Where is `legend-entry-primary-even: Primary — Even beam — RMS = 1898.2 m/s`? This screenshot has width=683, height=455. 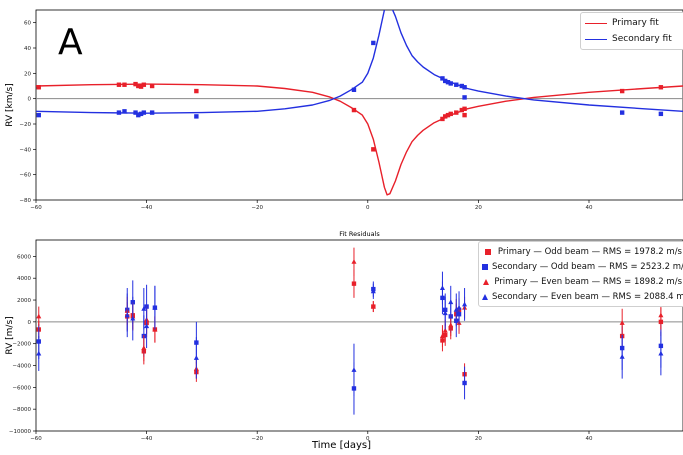
legend-entry-primary-even: Primary — Even beam — RMS = 1898.2 m/s is located at coordinates (582, 281).